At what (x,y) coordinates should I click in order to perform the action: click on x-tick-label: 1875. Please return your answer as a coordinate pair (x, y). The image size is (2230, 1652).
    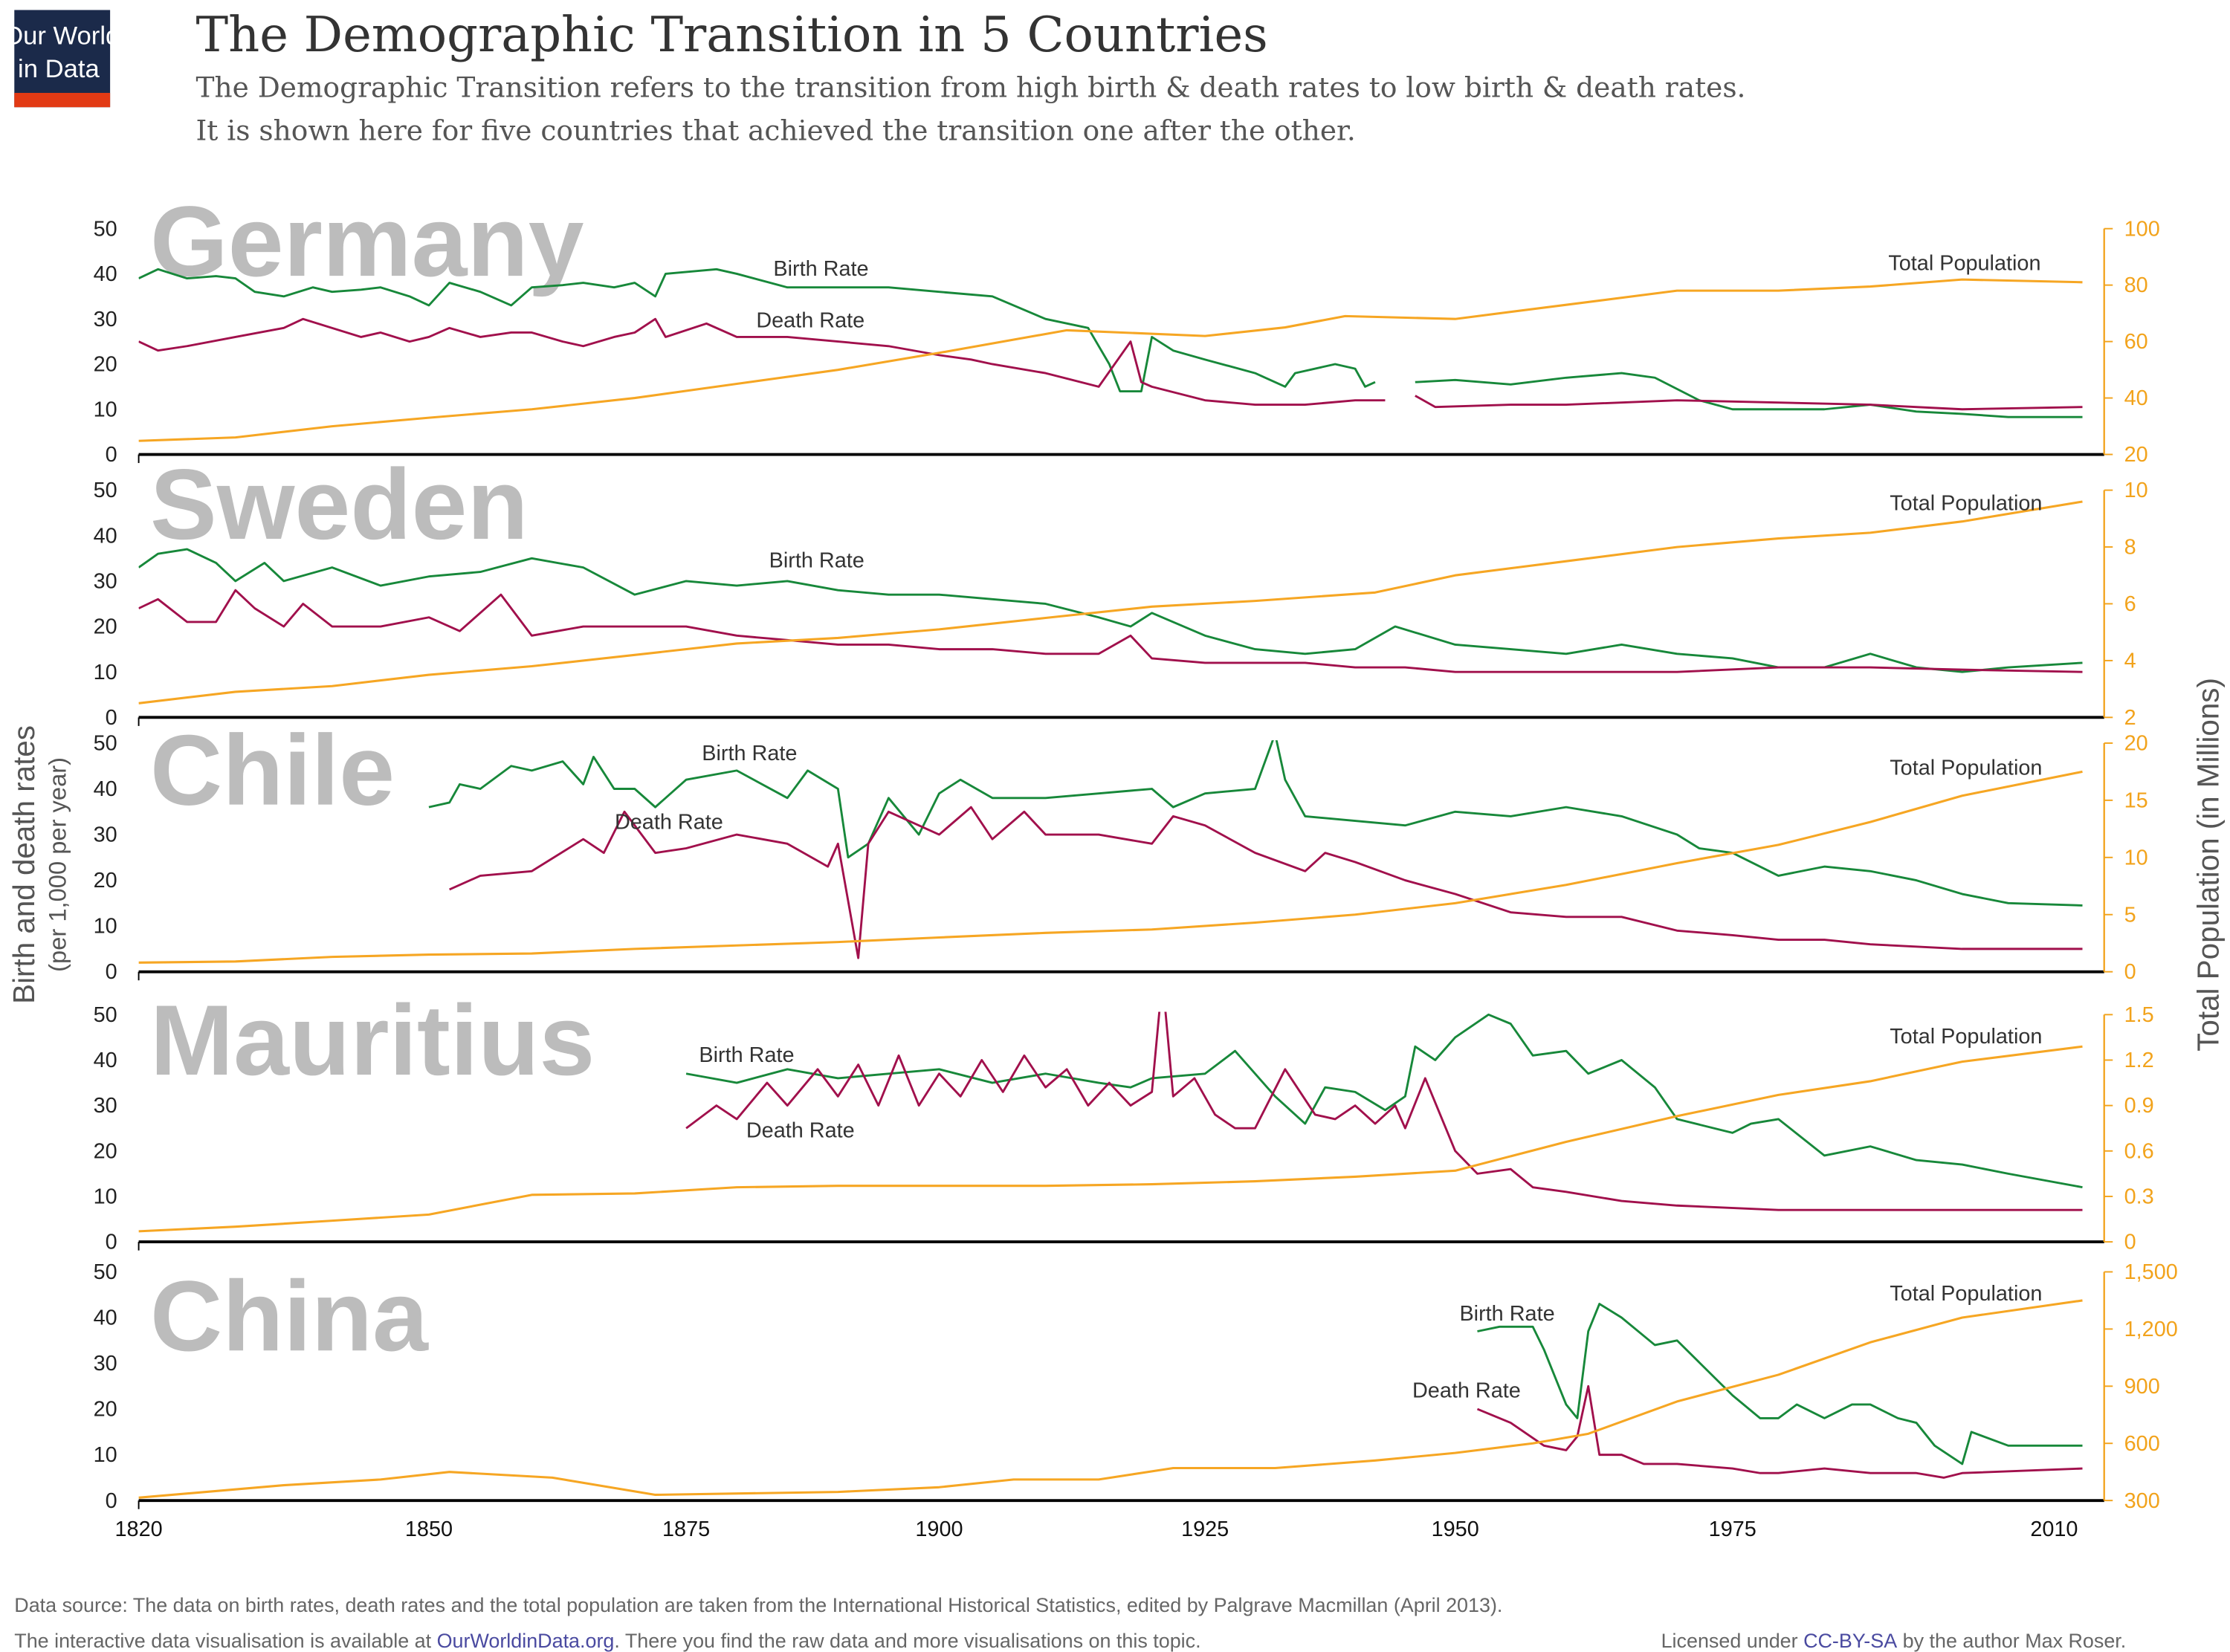
    Looking at the image, I should click on (686, 1529).